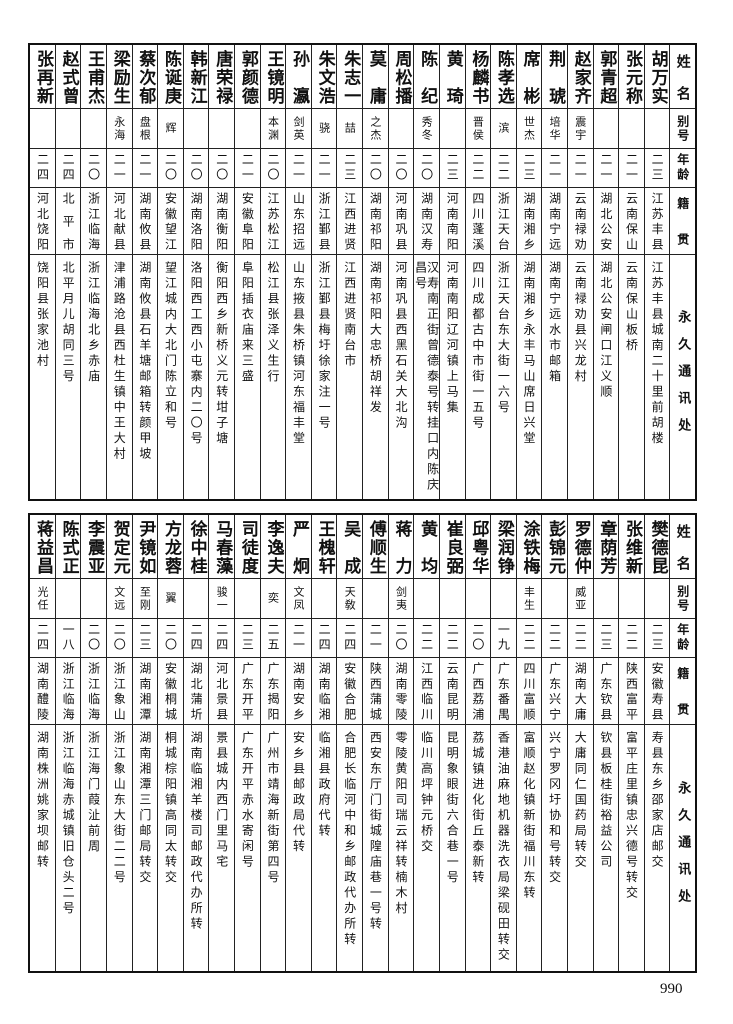 This screenshot has width=733, height=1024. What do you see at coordinates (324, 346) in the screenshot?
I see `address-text: 浙江鄞县梅圩徐家注一号` at bounding box center [324, 346].